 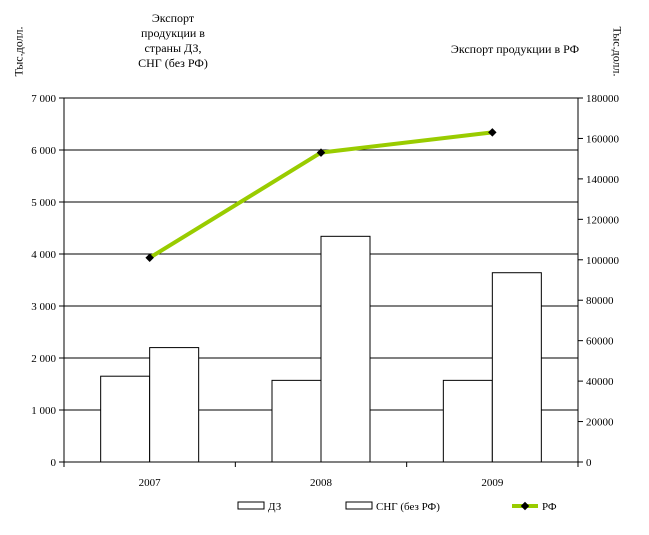 What do you see at coordinates (603, 99) in the screenshot?
I see `right-tick-label: 180000` at bounding box center [603, 99].